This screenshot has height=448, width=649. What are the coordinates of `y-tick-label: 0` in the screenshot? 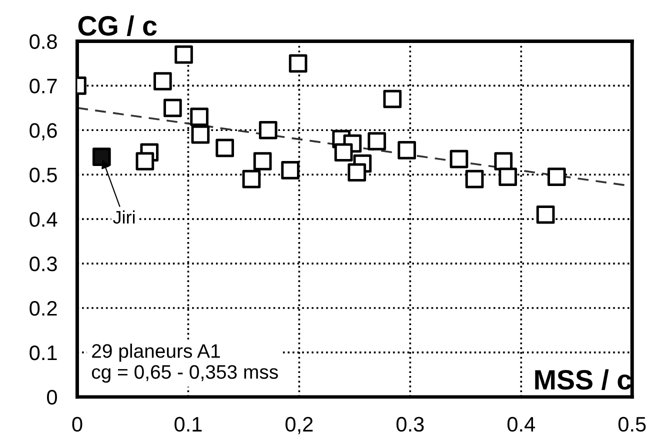 It's located at (52, 397).